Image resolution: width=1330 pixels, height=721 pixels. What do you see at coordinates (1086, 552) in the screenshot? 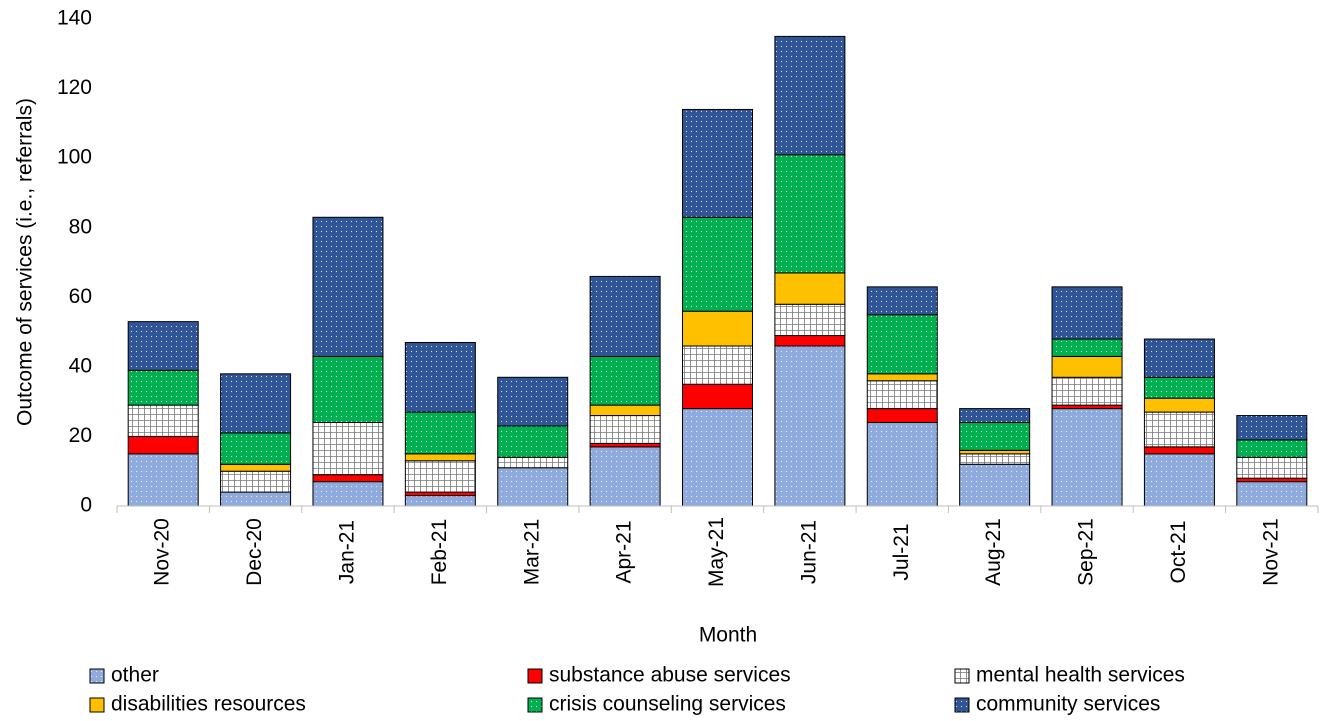
I see `x-tick-label: Sep-21` at bounding box center [1086, 552].